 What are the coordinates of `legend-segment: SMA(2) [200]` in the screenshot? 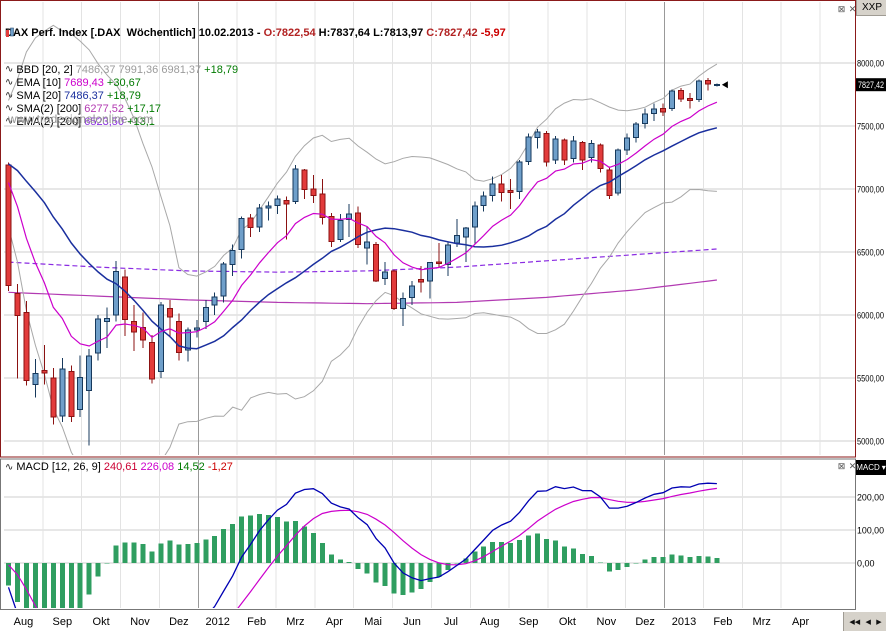 It's located at (50, 108).